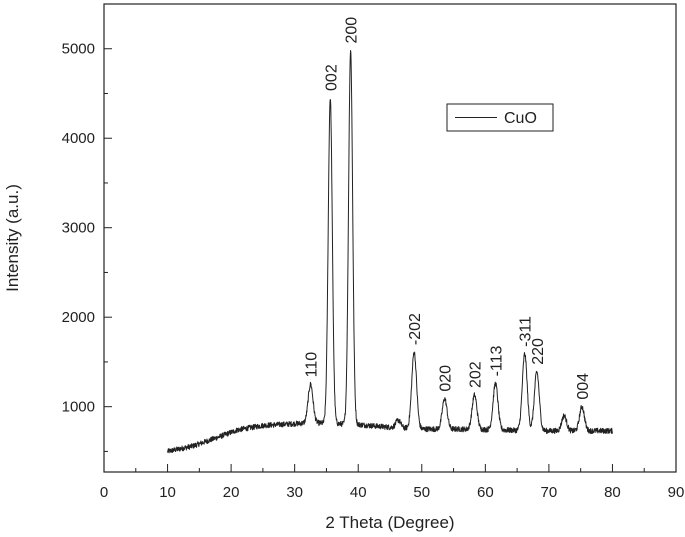 The width and height of the screenshot is (685, 537). Describe the element at coordinates (415, 329) in the screenshot. I see `peak-label: -202` at that location.